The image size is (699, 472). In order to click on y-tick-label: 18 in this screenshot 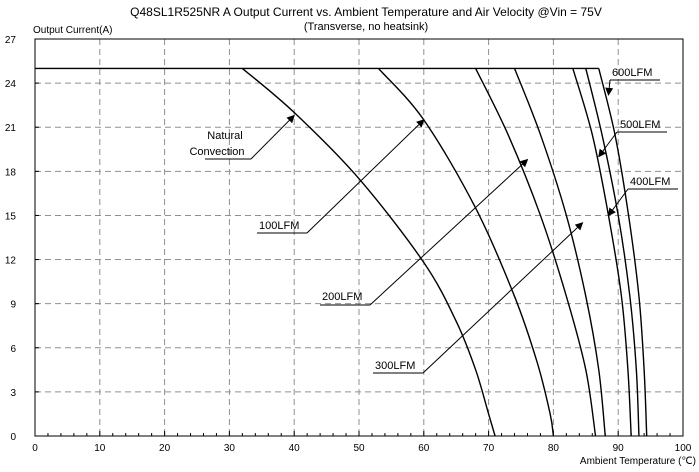, I will do `click(11, 172)`.